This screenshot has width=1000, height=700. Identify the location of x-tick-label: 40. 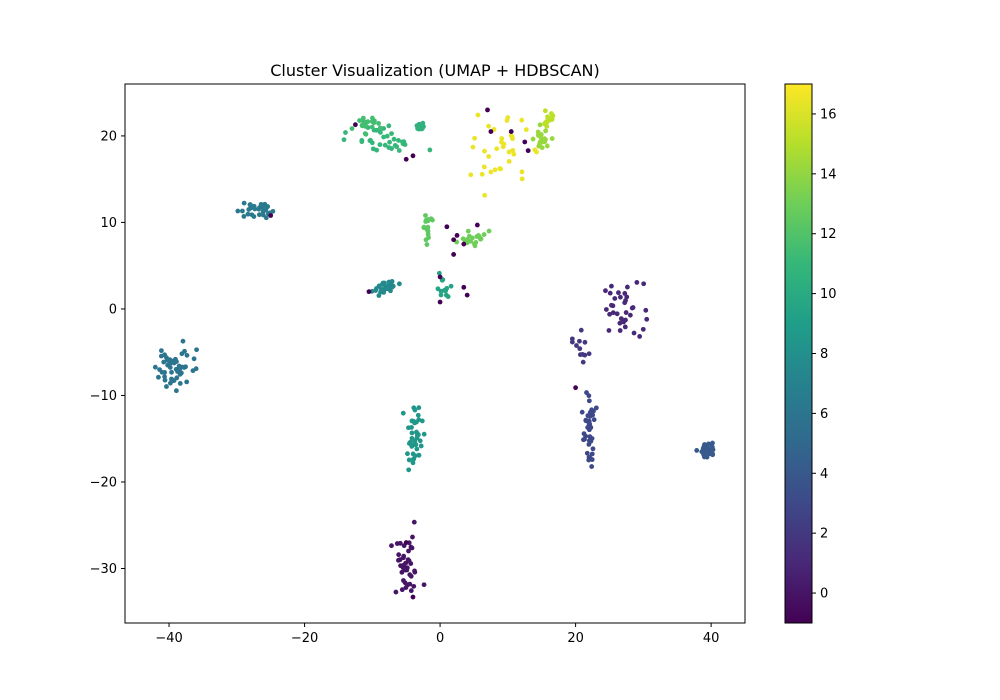
(711, 638).